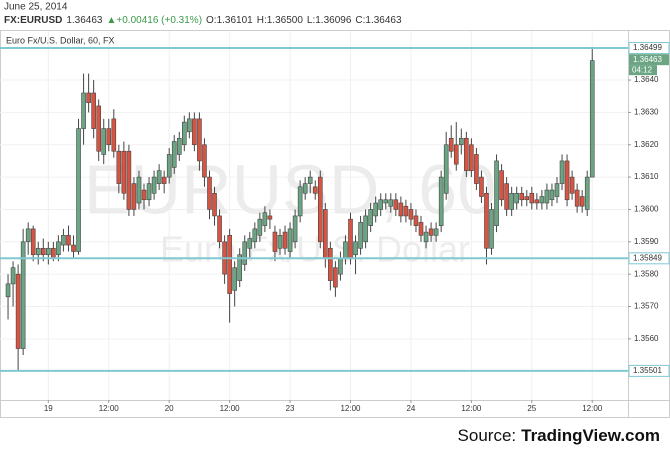  Describe the element at coordinates (646, 241) in the screenshot. I see `y-tick-label: 1.3590` at that location.